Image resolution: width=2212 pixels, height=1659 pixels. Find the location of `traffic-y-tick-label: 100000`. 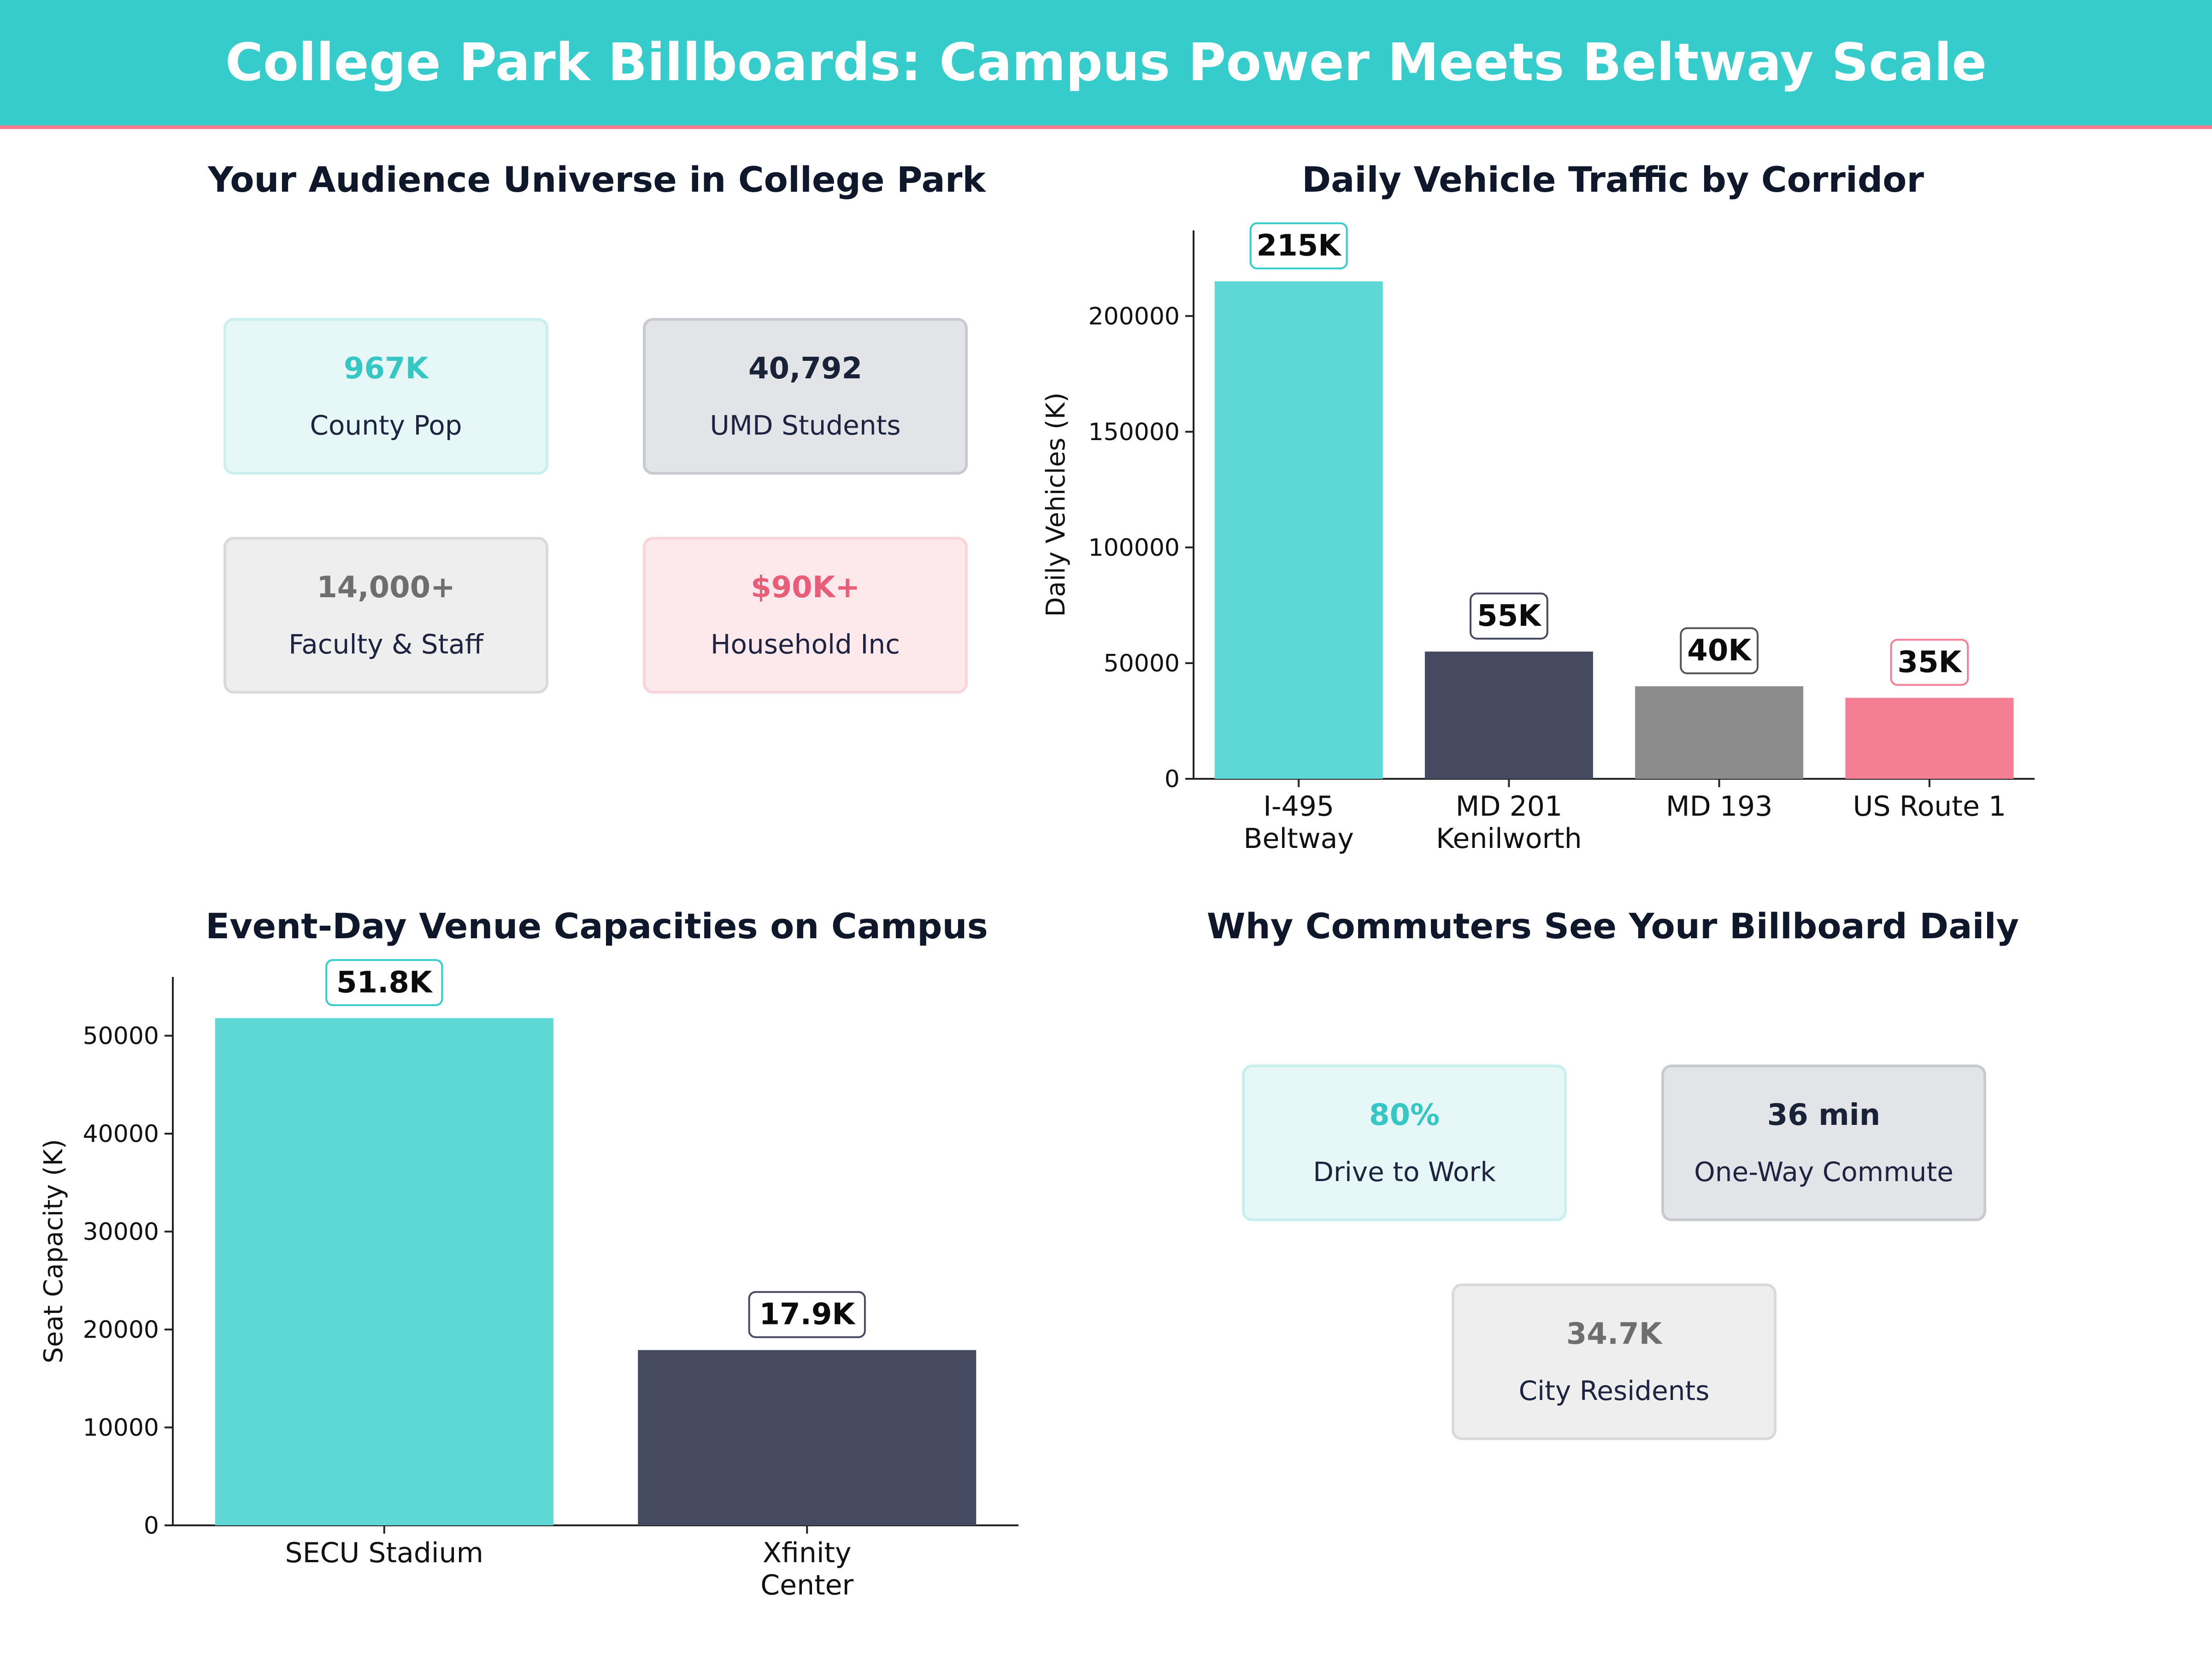

traffic-y-tick-label: 100000 is located at coordinates (1134, 548).